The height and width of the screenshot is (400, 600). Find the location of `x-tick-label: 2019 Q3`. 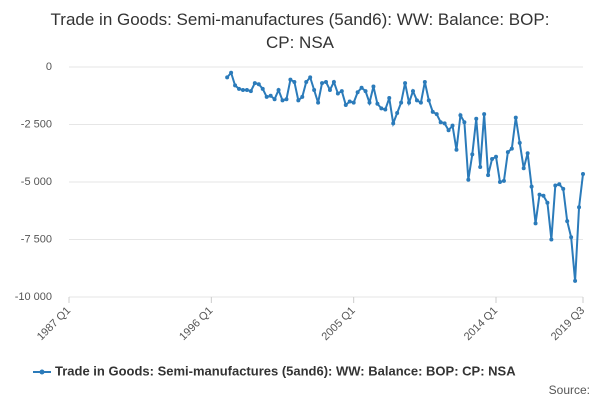

x-tick-label: 2019 Q3 is located at coordinates (568, 324).